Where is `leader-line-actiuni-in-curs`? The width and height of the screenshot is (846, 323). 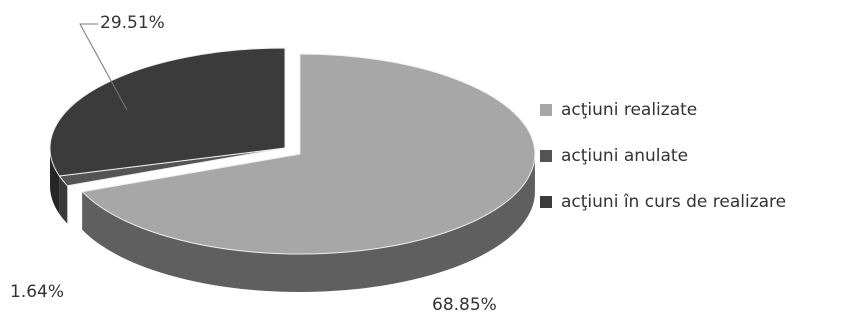 leader-line-actiuni-in-curs is located at coordinates (103, 67).